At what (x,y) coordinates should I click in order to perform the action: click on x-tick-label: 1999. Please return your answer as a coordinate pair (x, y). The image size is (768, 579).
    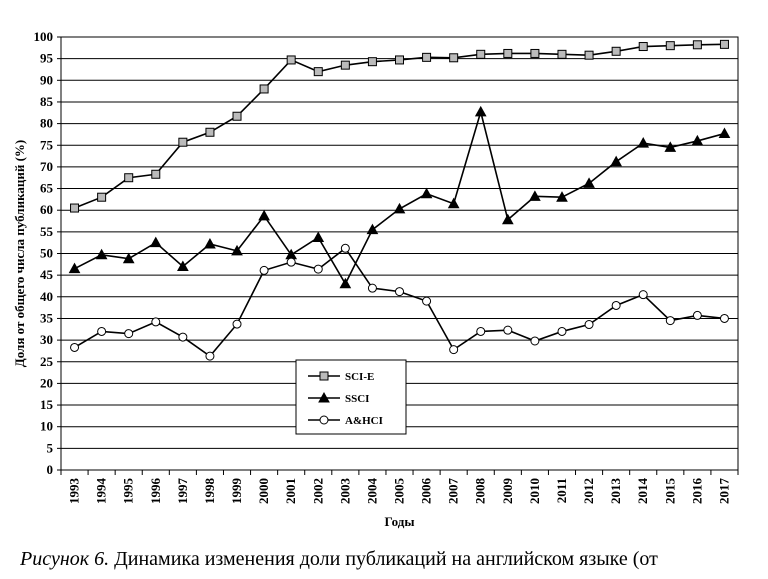
    Looking at the image, I should click on (236, 491).